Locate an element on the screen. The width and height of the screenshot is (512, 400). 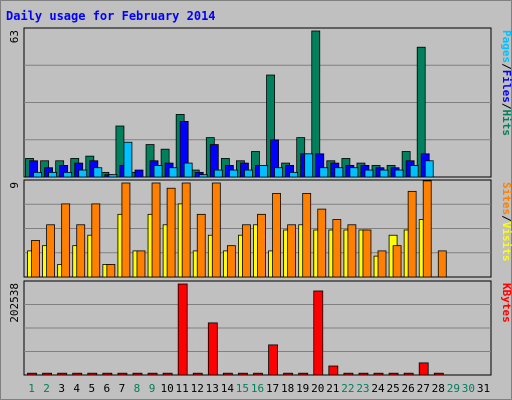
x-tick-label-29: 29 is located at coordinates (453, 388).